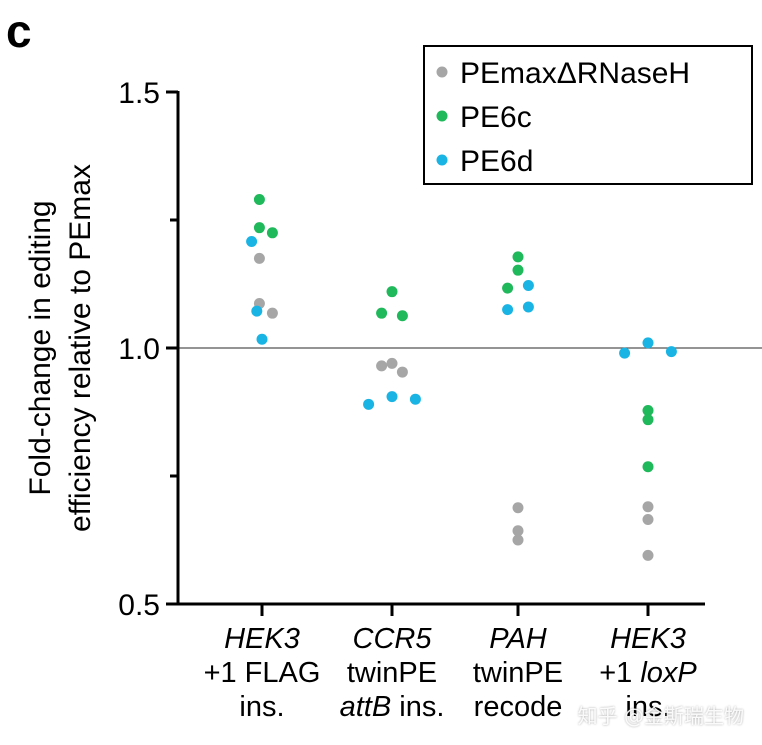 This screenshot has height=745, width=762. Describe the element at coordinates (496, 161) in the screenshot. I see `legend-entry: PE6d` at that location.